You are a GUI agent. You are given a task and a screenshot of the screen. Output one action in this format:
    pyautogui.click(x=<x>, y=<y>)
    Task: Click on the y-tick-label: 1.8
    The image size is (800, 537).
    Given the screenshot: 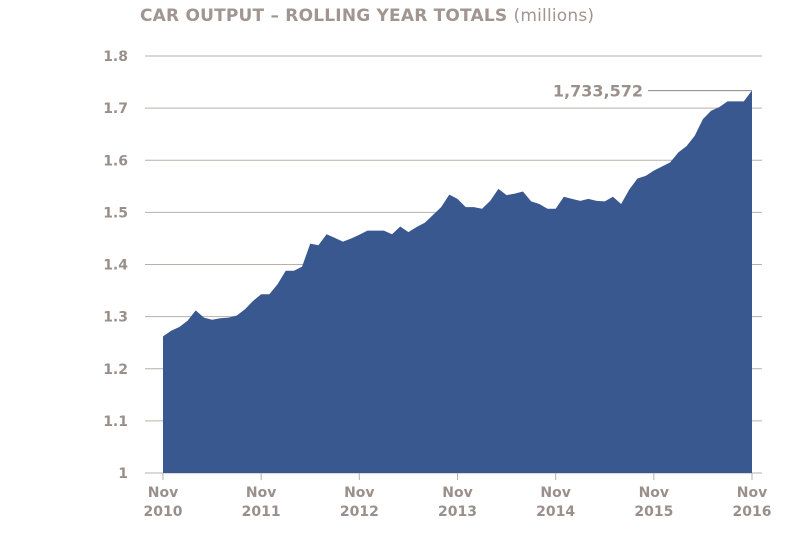 What is the action you would take?
    pyautogui.click(x=115, y=57)
    